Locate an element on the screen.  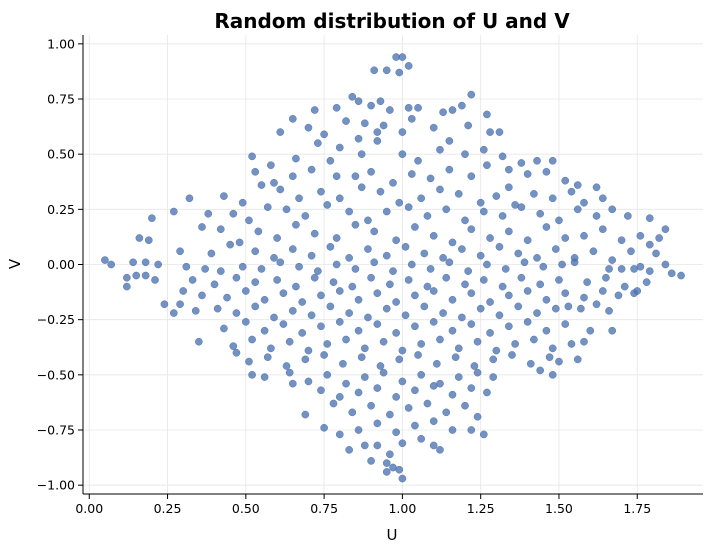
y-tick-label: −1.00 is located at coordinates (56, 485).